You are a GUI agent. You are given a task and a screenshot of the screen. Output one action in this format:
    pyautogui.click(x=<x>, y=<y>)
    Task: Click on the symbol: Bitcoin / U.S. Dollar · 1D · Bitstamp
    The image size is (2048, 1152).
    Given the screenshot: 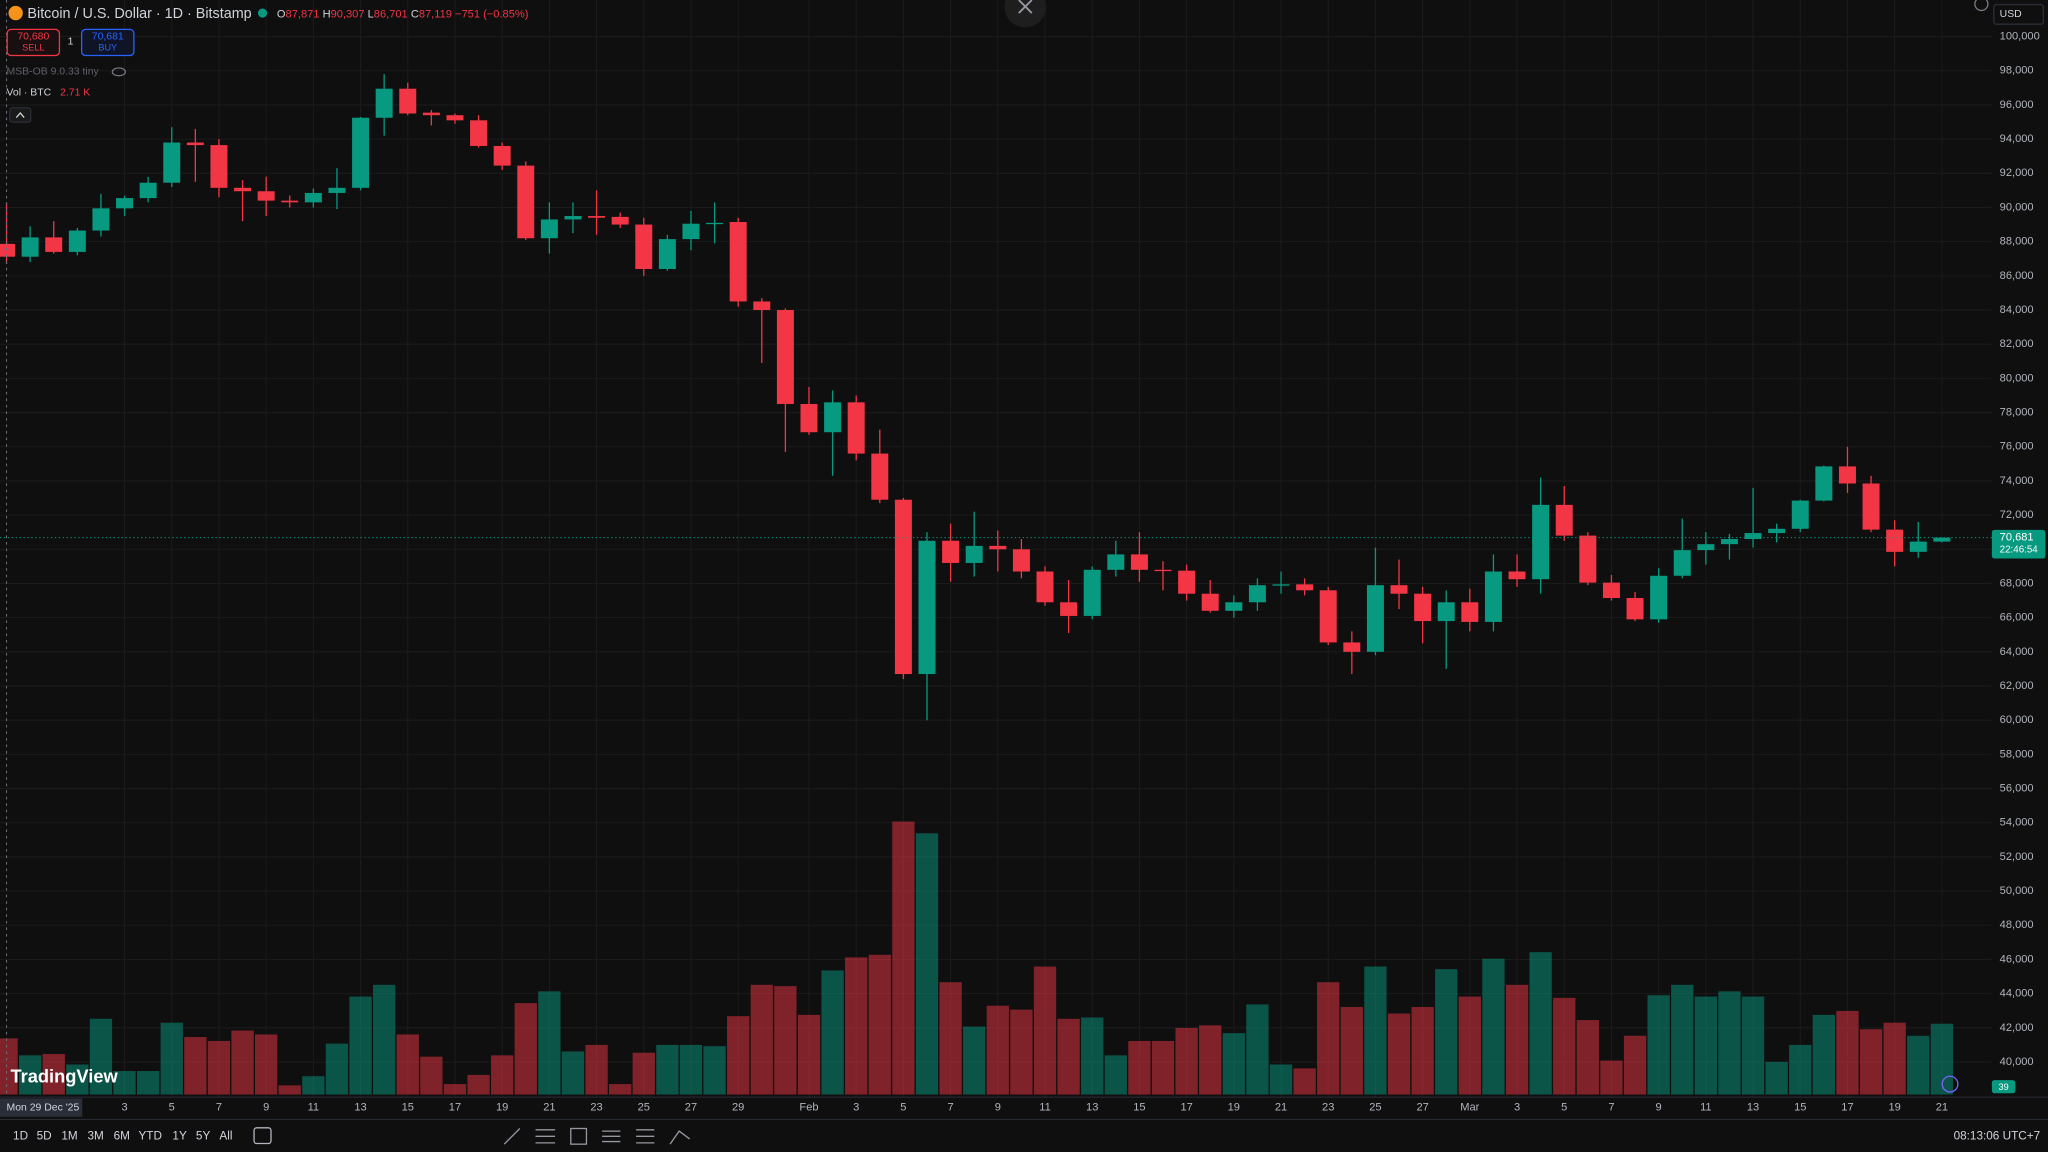 What is the action you would take?
    pyautogui.click(x=139, y=14)
    